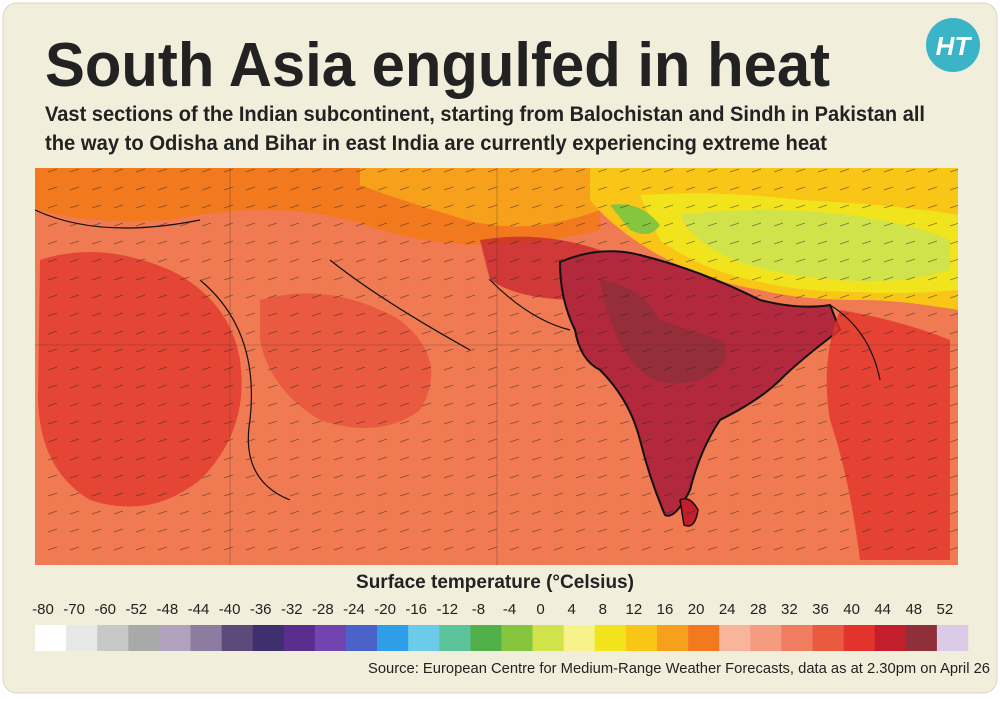 This screenshot has height=701, width=1000. What do you see at coordinates (882, 609) in the screenshot?
I see `legend-label: 44` at bounding box center [882, 609].